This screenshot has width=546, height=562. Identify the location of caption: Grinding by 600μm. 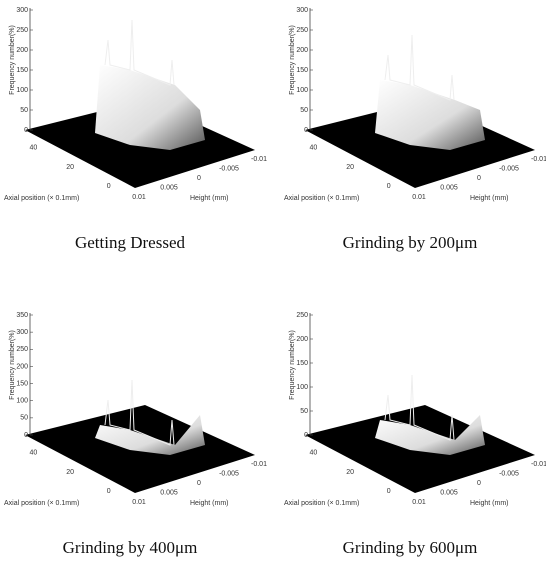
(410, 547).